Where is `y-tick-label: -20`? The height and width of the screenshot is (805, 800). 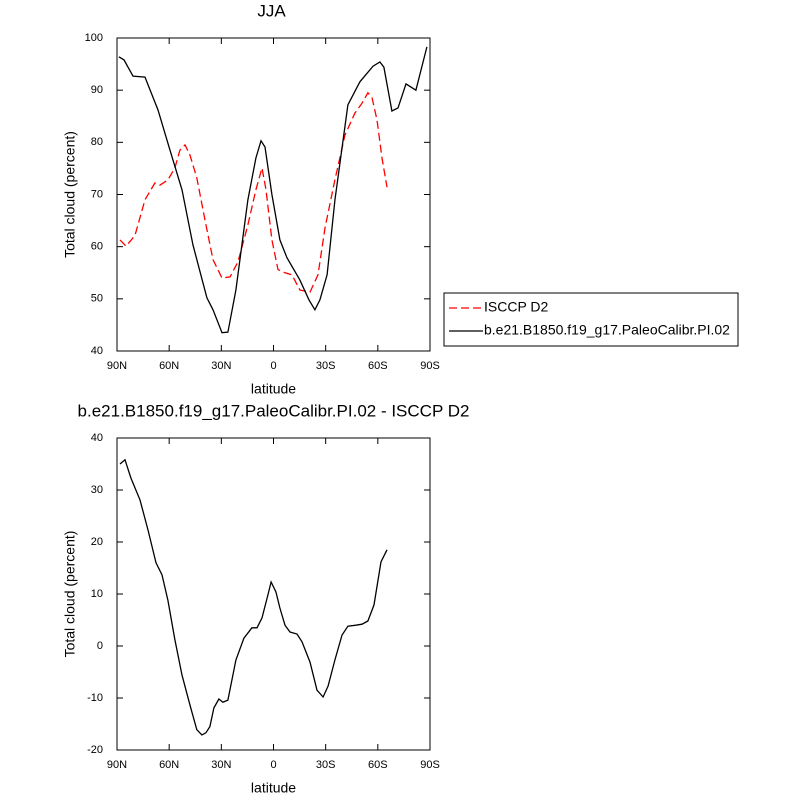
y-tick-label: -20 is located at coordinates (95, 750).